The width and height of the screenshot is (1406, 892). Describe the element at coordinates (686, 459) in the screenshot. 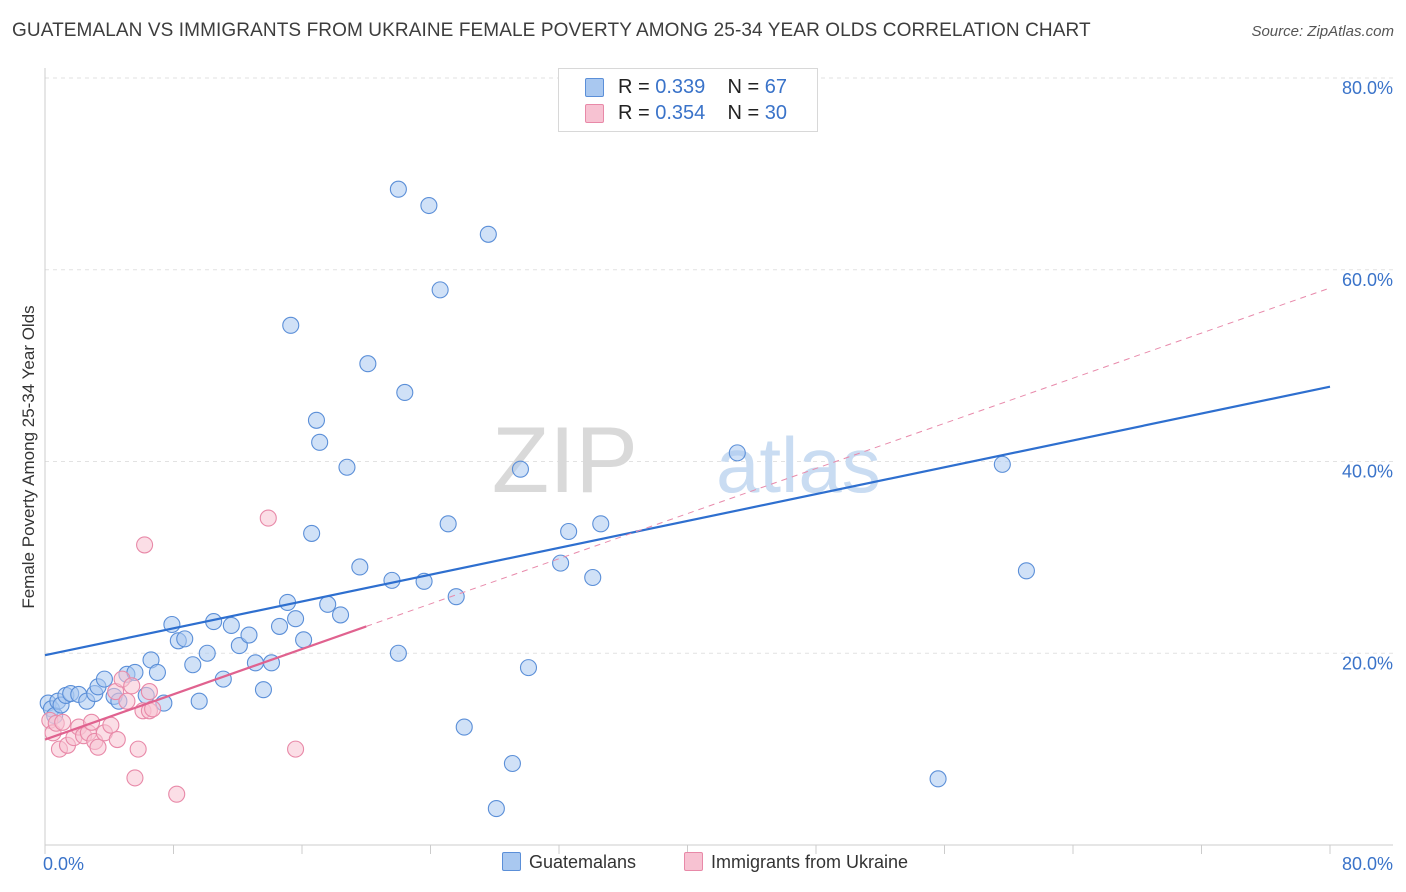

I see `watermark: ZIP atlas` at that location.